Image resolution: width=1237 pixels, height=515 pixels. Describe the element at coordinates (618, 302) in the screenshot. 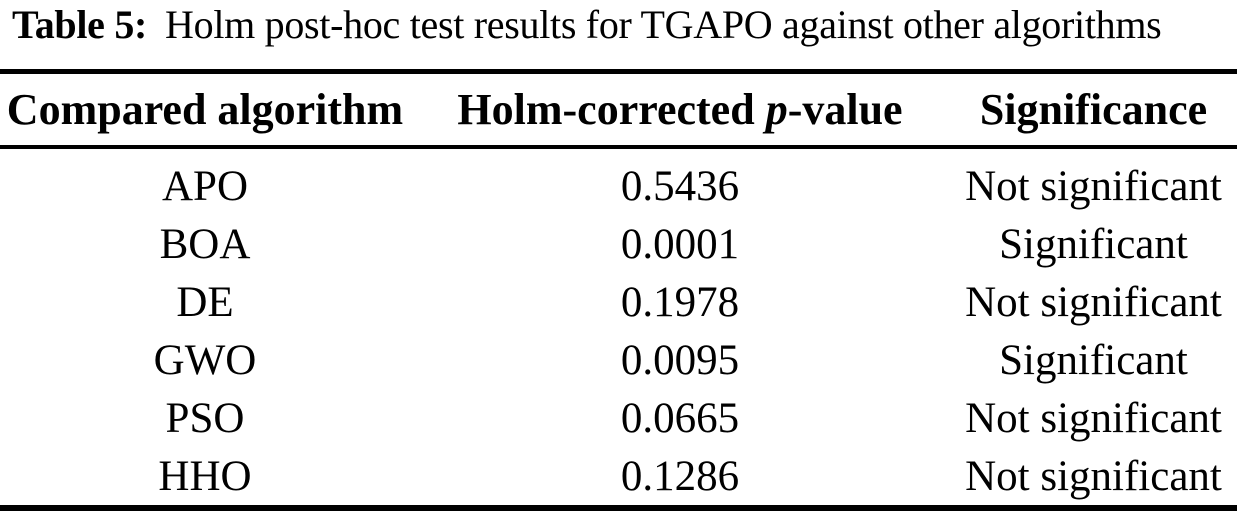

I see `table-row: DE 0.1978 Not significant` at that location.